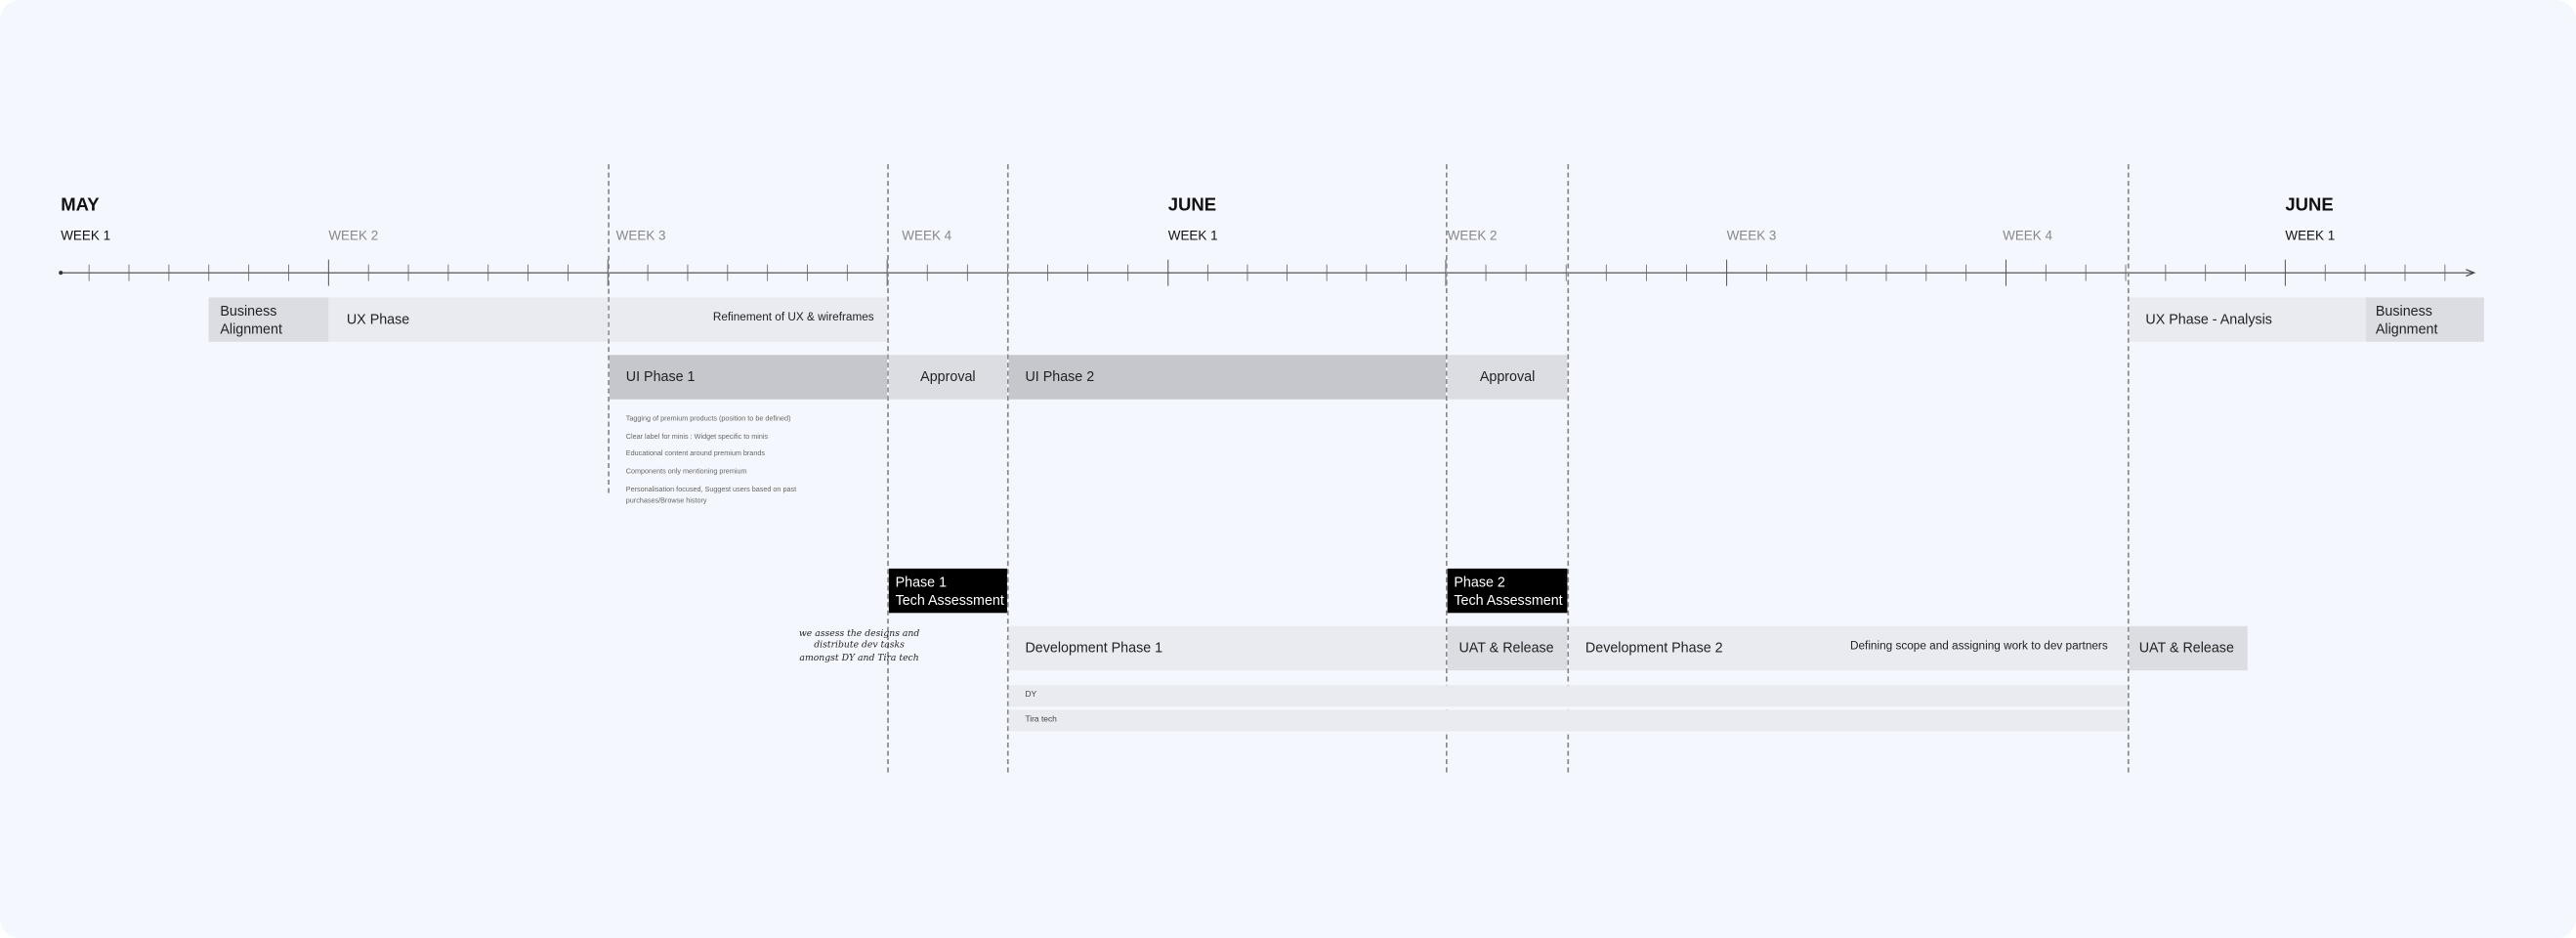 The width and height of the screenshot is (2576, 938). What do you see at coordinates (921, 581) in the screenshot?
I see `milestone-title: Phase 1` at bounding box center [921, 581].